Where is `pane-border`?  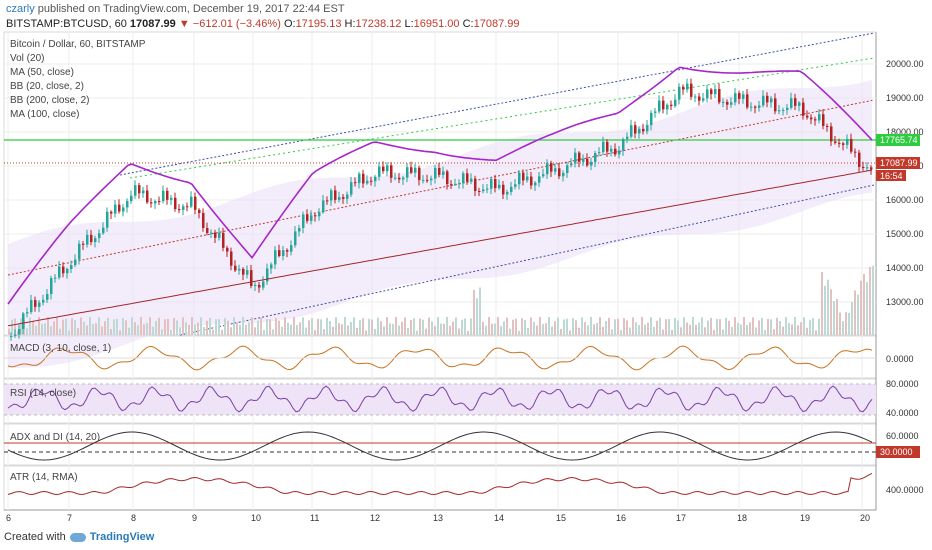 pane-border is located at coordinates (440, 444).